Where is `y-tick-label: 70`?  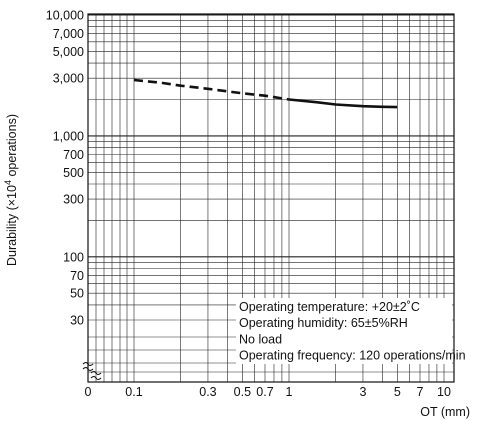 y-tick-label: 70 is located at coordinates (77, 276).